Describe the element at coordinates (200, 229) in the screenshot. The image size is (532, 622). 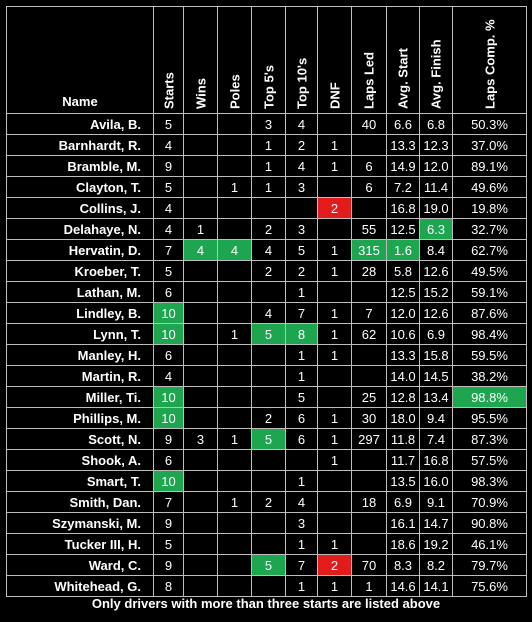
I see `cell-wins: 1` at that location.